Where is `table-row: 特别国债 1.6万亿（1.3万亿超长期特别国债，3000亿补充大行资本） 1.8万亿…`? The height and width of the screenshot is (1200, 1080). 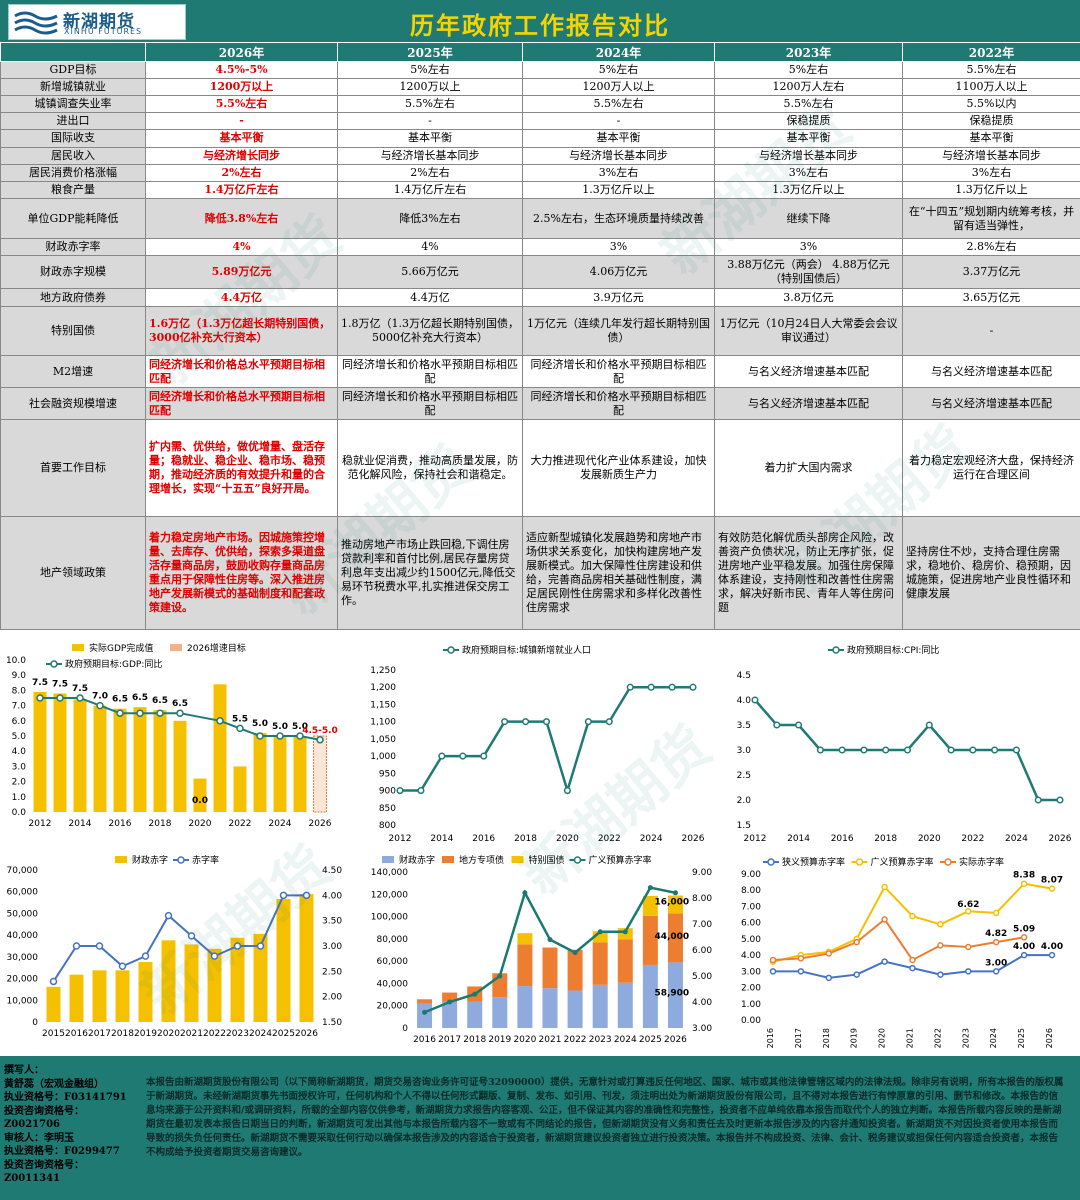 table-row: 特别国债 1.6万亿（1.3万亿超长期特别国债，3000亿补充大行资本） 1.8万亿… is located at coordinates (540, 330).